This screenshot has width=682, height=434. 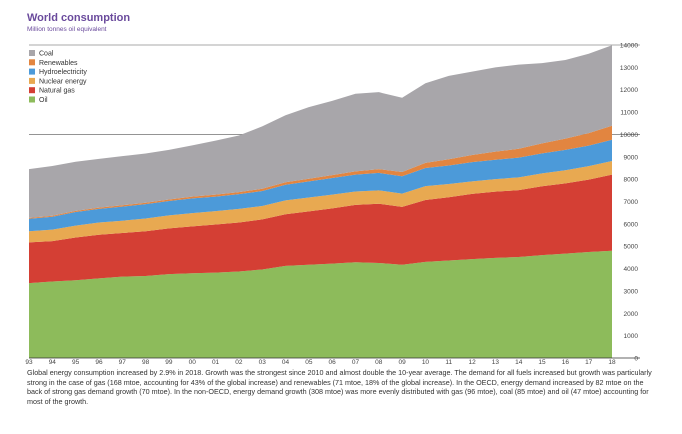 What do you see at coordinates (43, 100) in the screenshot?
I see `legend-label: Oil` at bounding box center [43, 100].